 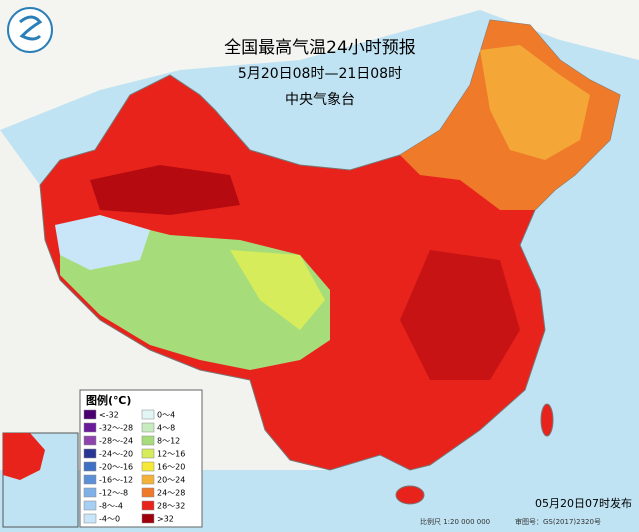 What do you see at coordinates (535, 102) in the screenshot?
I see `region-mild` at bounding box center [535, 102].